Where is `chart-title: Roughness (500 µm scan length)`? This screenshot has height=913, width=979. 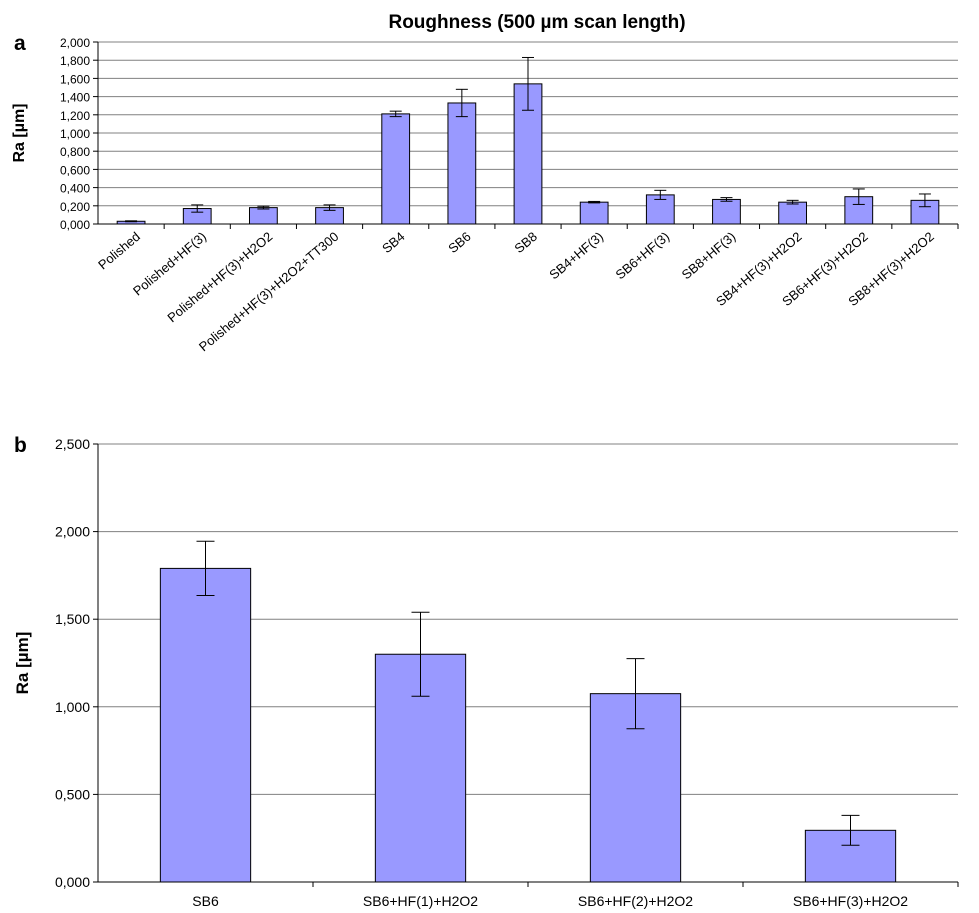 chart-title: Roughness (500 µm scan length) is located at coordinates (536, 22).